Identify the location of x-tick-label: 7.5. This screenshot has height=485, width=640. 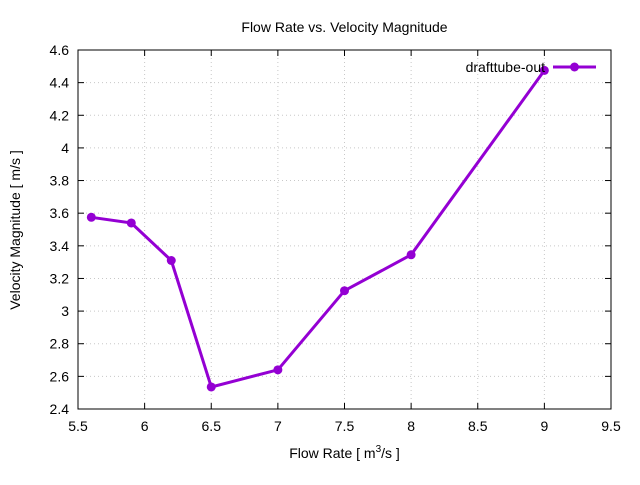
(345, 426).